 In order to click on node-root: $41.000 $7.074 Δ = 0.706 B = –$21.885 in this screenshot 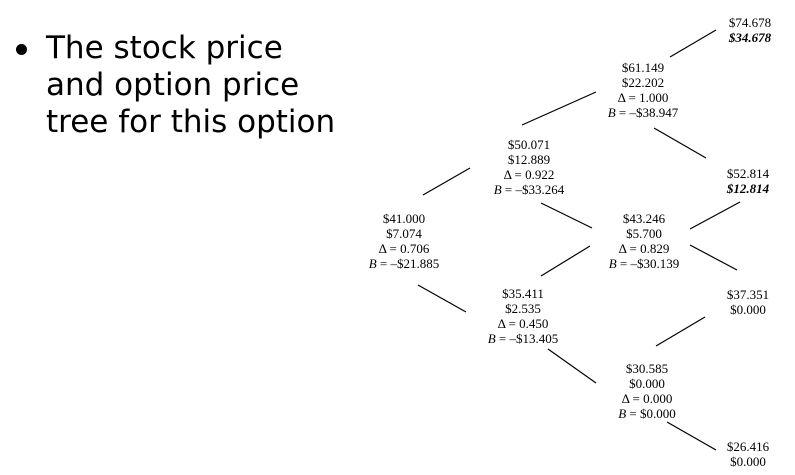, I will do `click(404, 241)`.